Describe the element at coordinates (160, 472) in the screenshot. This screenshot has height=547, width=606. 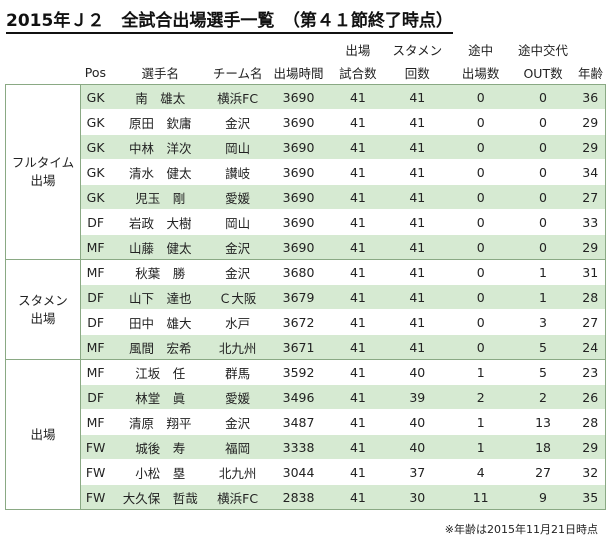
I see `cell-name: 小松 塁` at that location.